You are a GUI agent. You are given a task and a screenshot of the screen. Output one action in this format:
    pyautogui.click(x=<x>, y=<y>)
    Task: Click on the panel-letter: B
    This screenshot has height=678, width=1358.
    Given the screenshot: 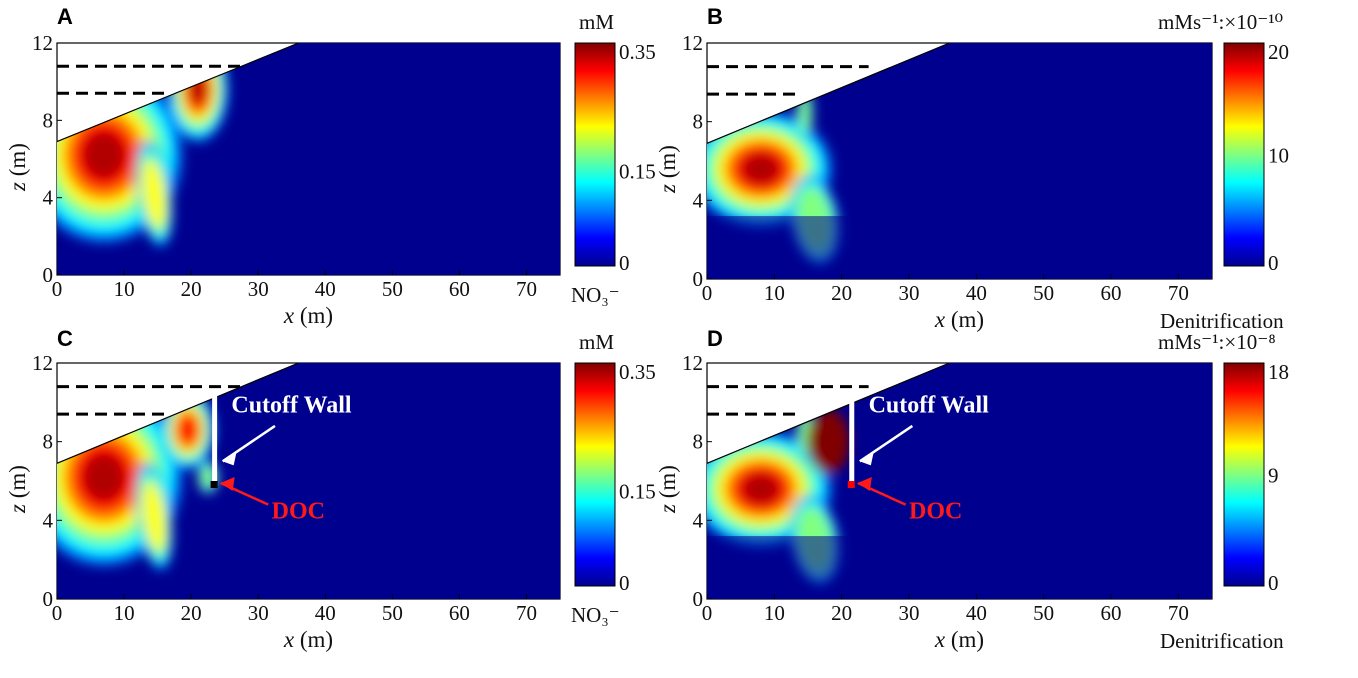 What is the action you would take?
    pyautogui.click(x=715, y=16)
    